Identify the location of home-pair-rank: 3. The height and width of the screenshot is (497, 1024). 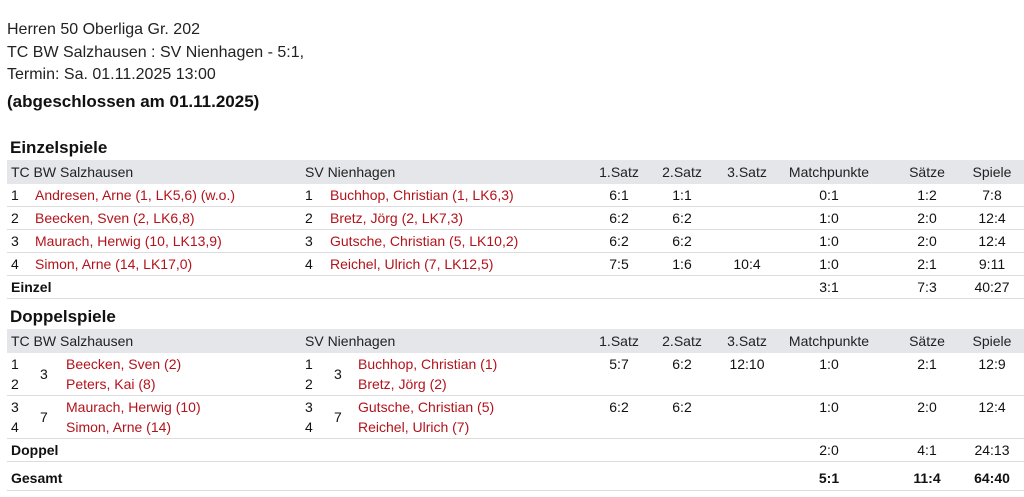
(44, 374).